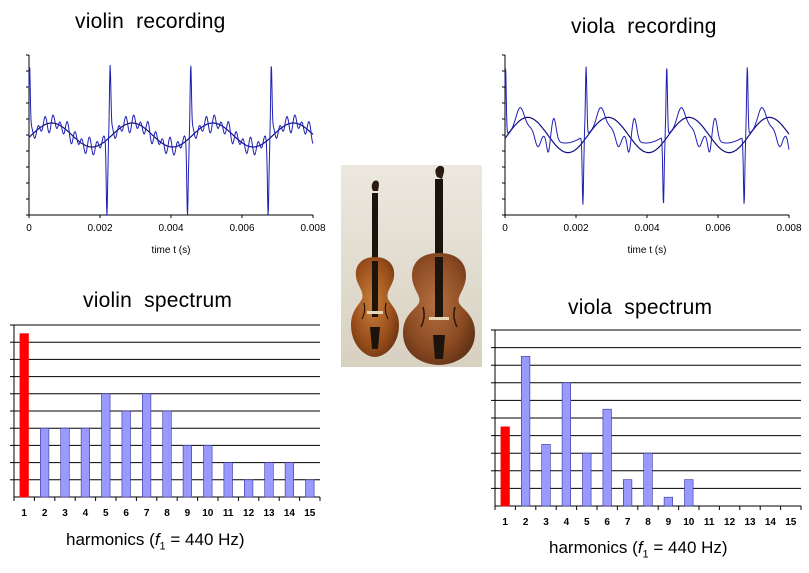  I want to click on violin-shape, so click(375, 268).